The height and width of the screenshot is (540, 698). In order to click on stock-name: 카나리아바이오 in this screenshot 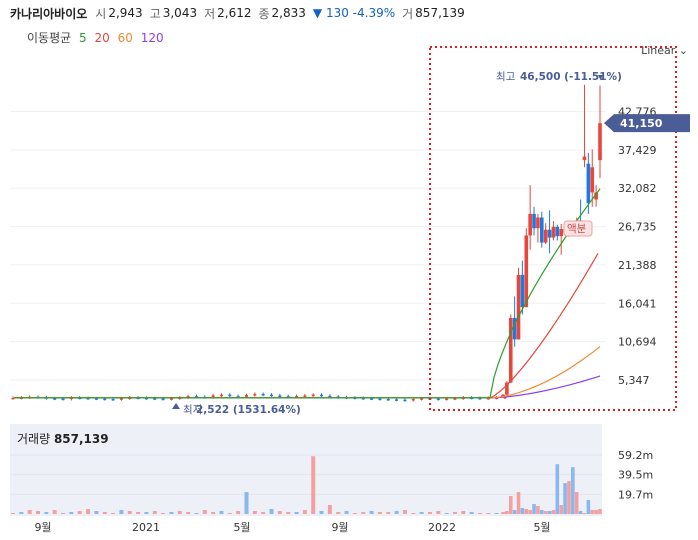, I will do `click(49, 13)`.